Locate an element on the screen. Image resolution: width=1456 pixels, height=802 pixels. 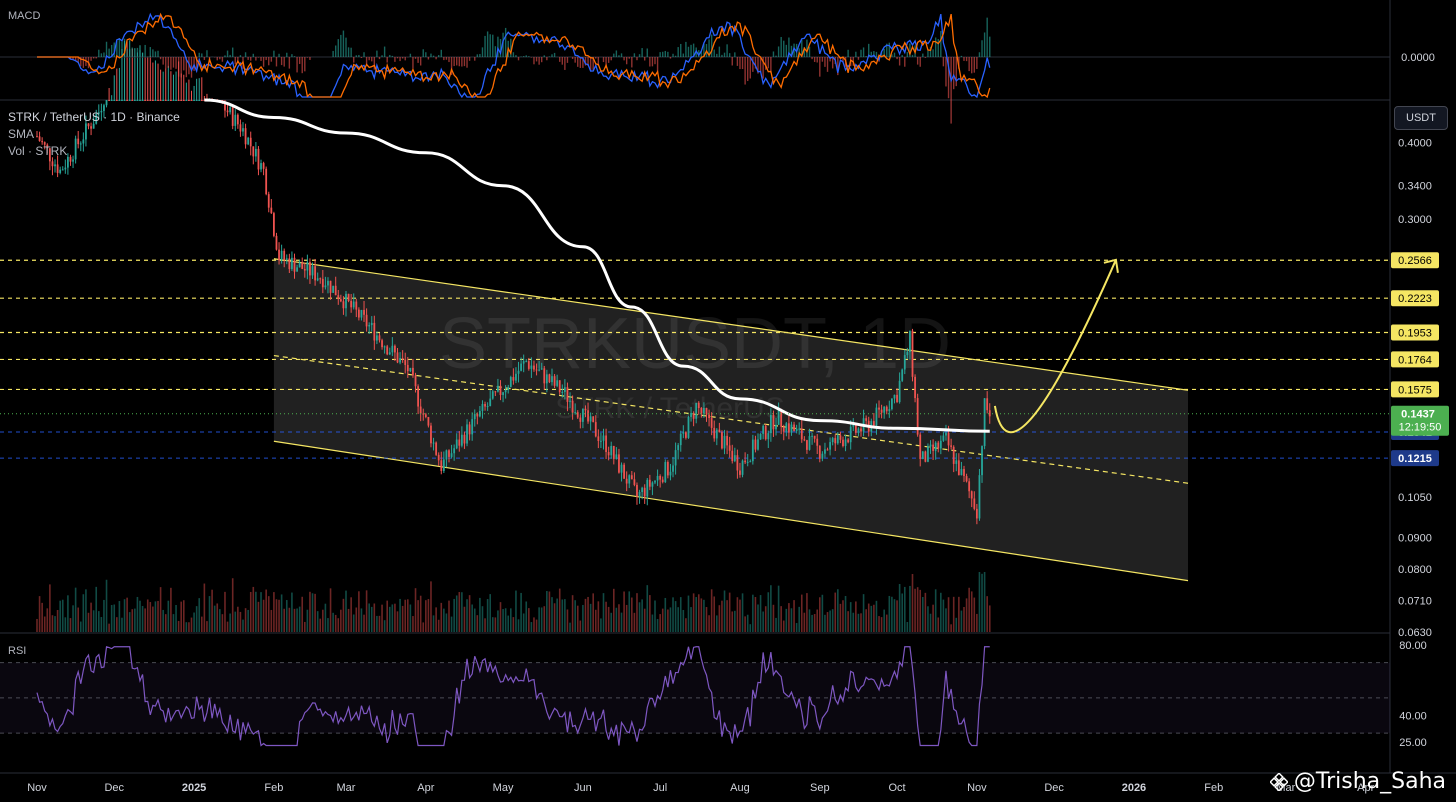
sma-indicator-label: SMA is located at coordinates (21, 134).